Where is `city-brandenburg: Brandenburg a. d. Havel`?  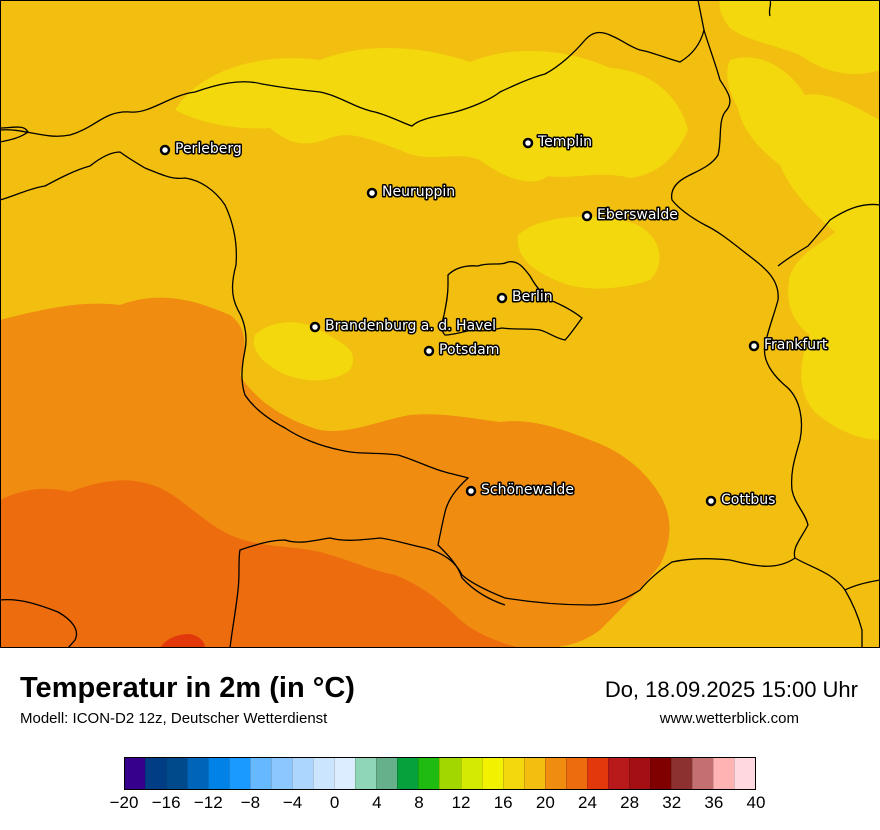
city-brandenburg: Brandenburg a. d. Havel is located at coordinates (403, 326).